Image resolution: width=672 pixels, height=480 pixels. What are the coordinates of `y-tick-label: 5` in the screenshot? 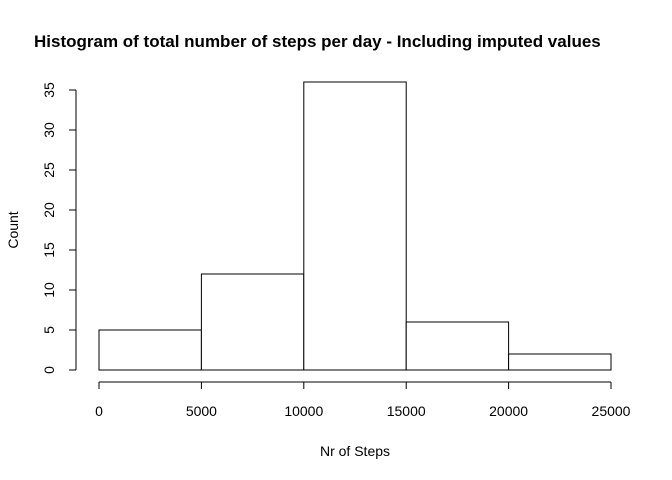 It's located at (49, 330).